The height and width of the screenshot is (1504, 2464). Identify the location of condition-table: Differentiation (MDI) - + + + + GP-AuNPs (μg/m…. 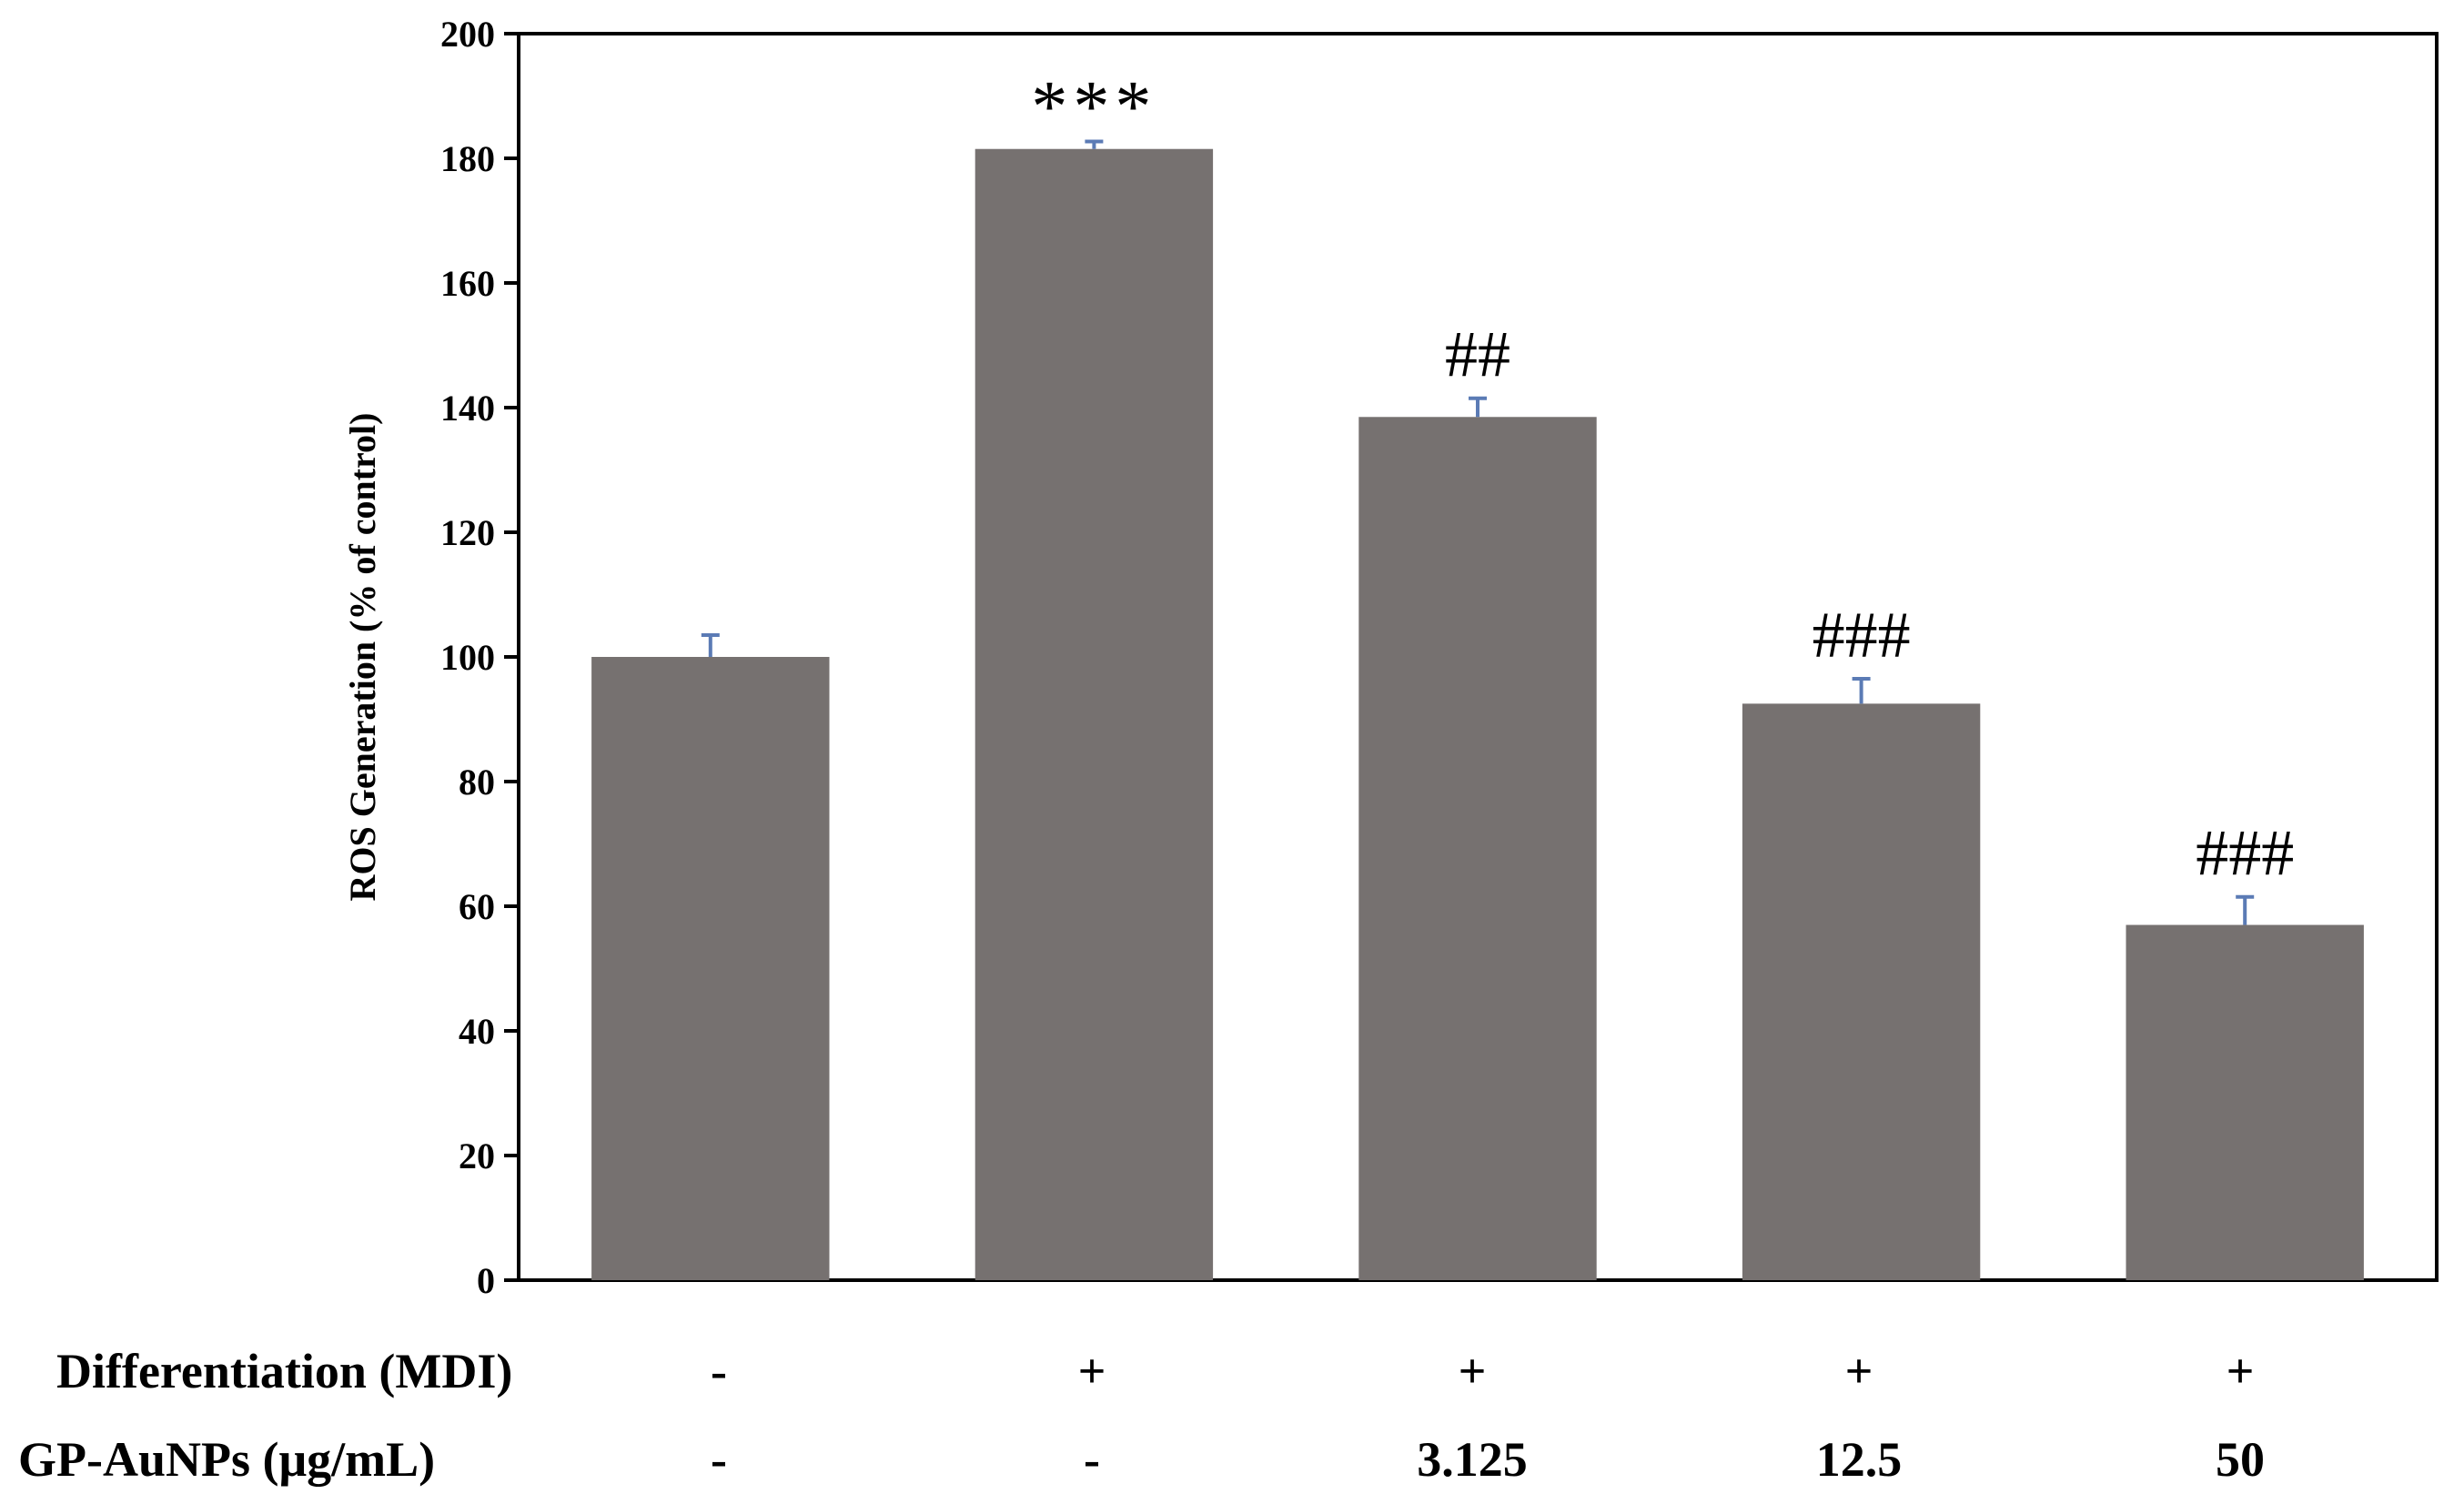
(1141, 1415).